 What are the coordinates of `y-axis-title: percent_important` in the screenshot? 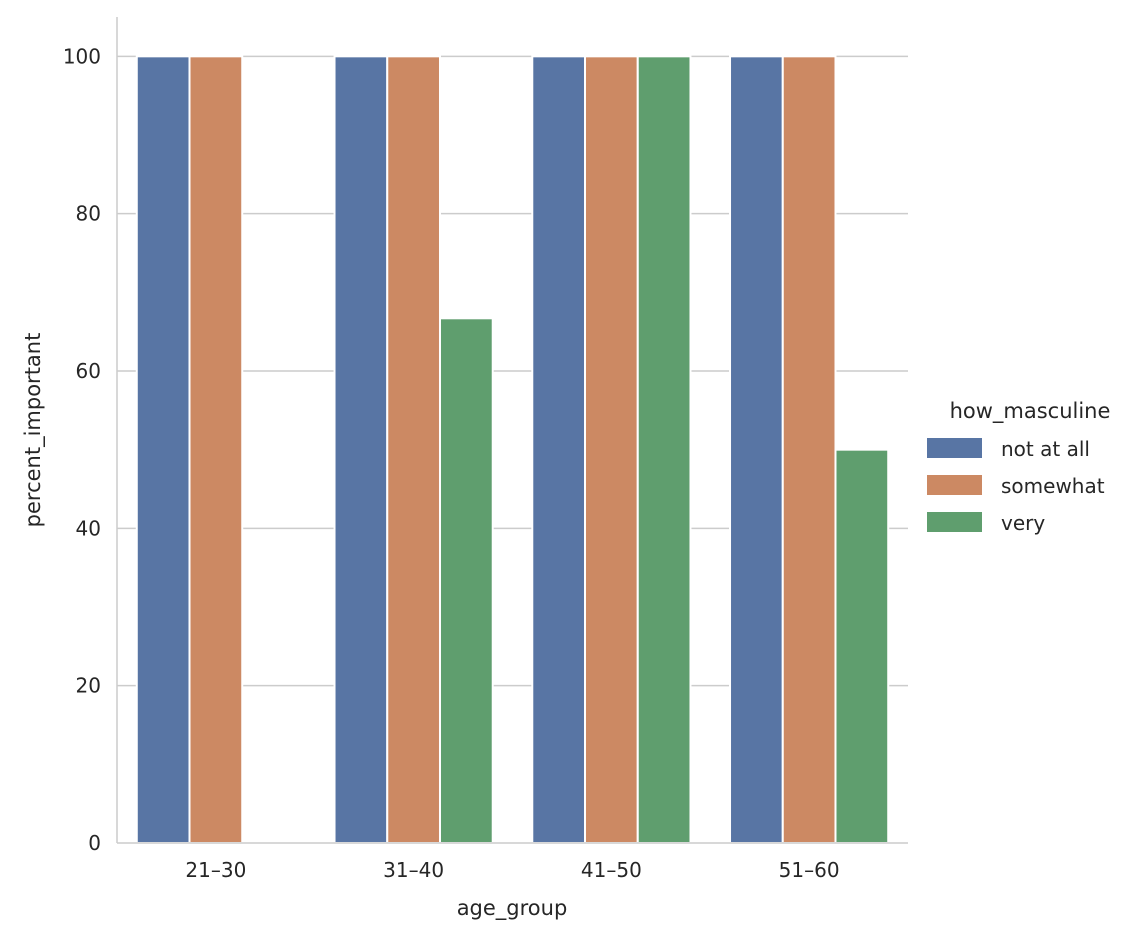 It's located at (33, 430).